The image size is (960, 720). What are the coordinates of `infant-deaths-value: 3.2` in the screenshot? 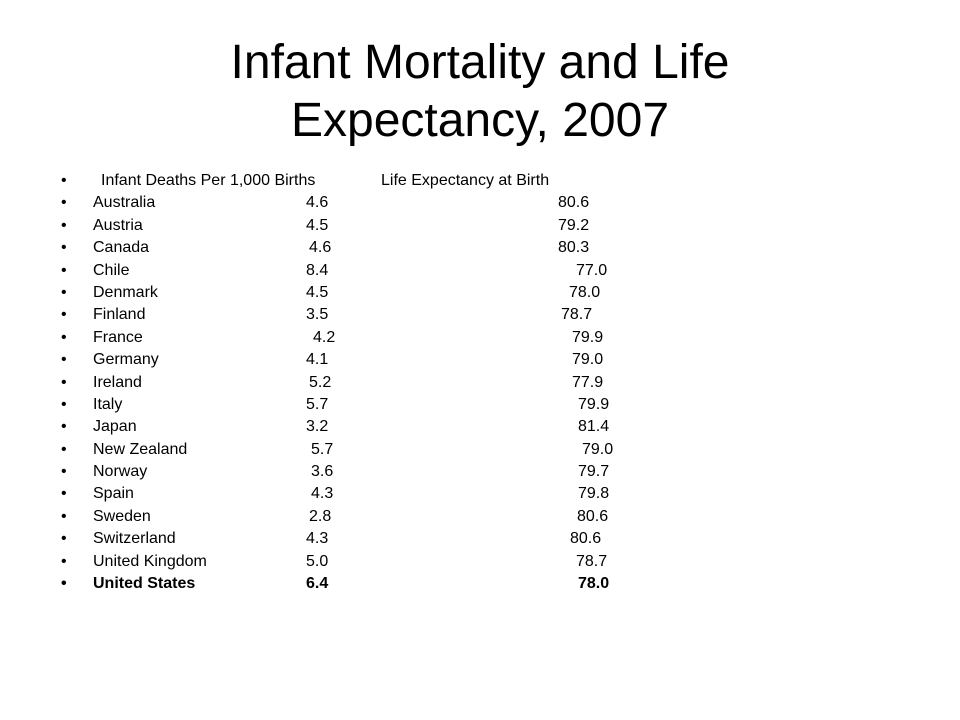 It's located at (317, 427).